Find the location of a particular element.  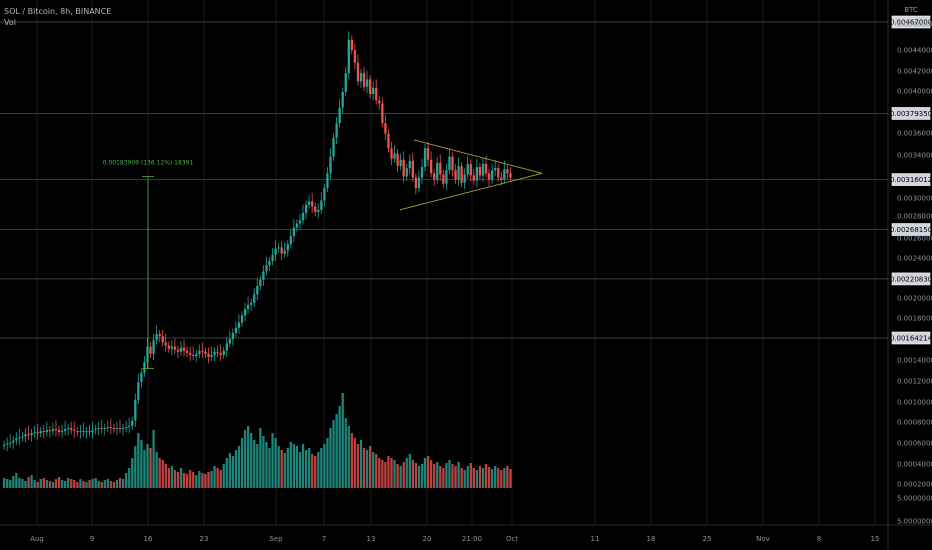

price-axis-label: 0.00420000 is located at coordinates (914, 72).